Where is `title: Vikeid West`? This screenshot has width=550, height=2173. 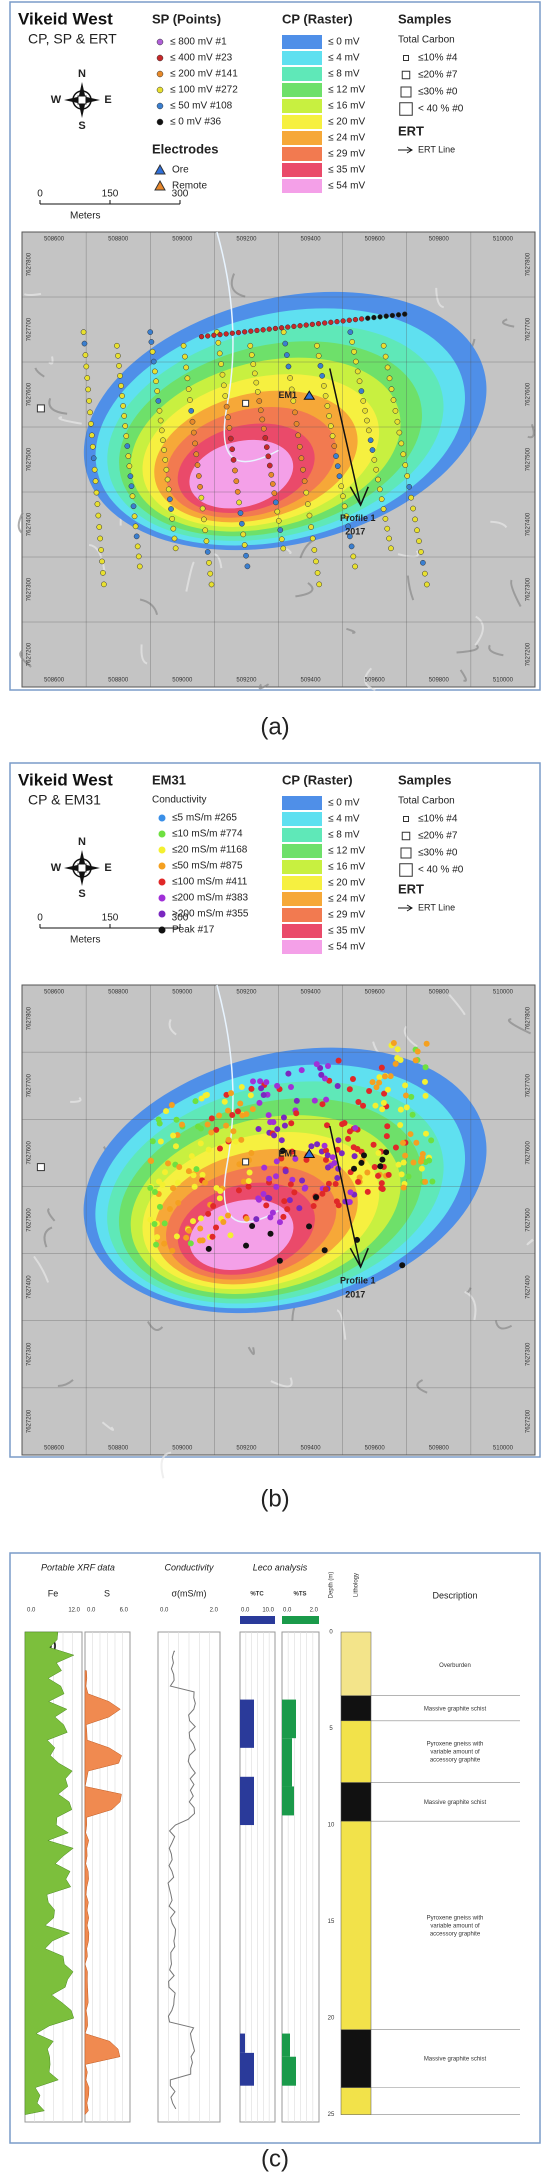
title: Vikeid West is located at coordinates (65, 18).